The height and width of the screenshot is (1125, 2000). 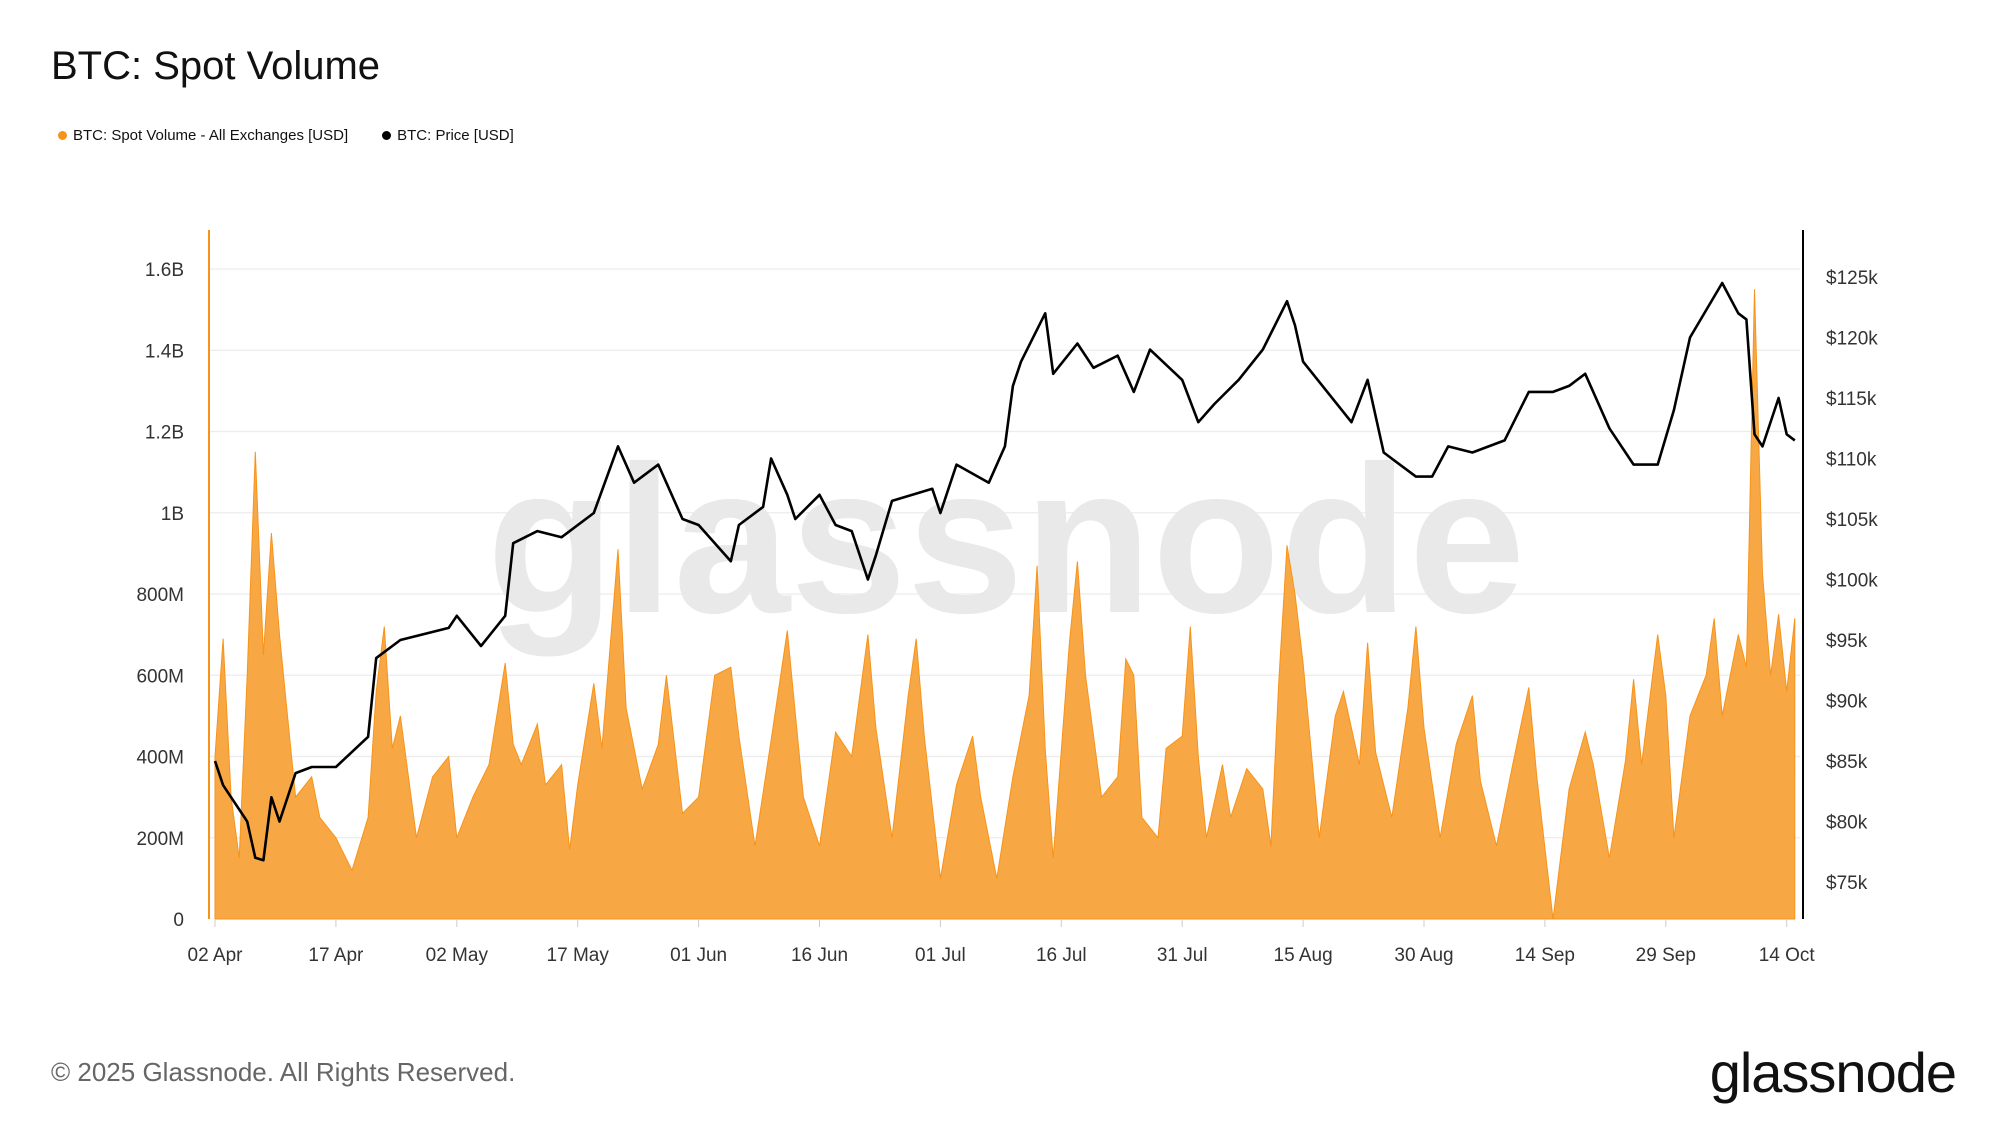 I want to click on copyright-footer: © 2025 Glassnode. All Rights Reserved., so click(x=283, y=1072).